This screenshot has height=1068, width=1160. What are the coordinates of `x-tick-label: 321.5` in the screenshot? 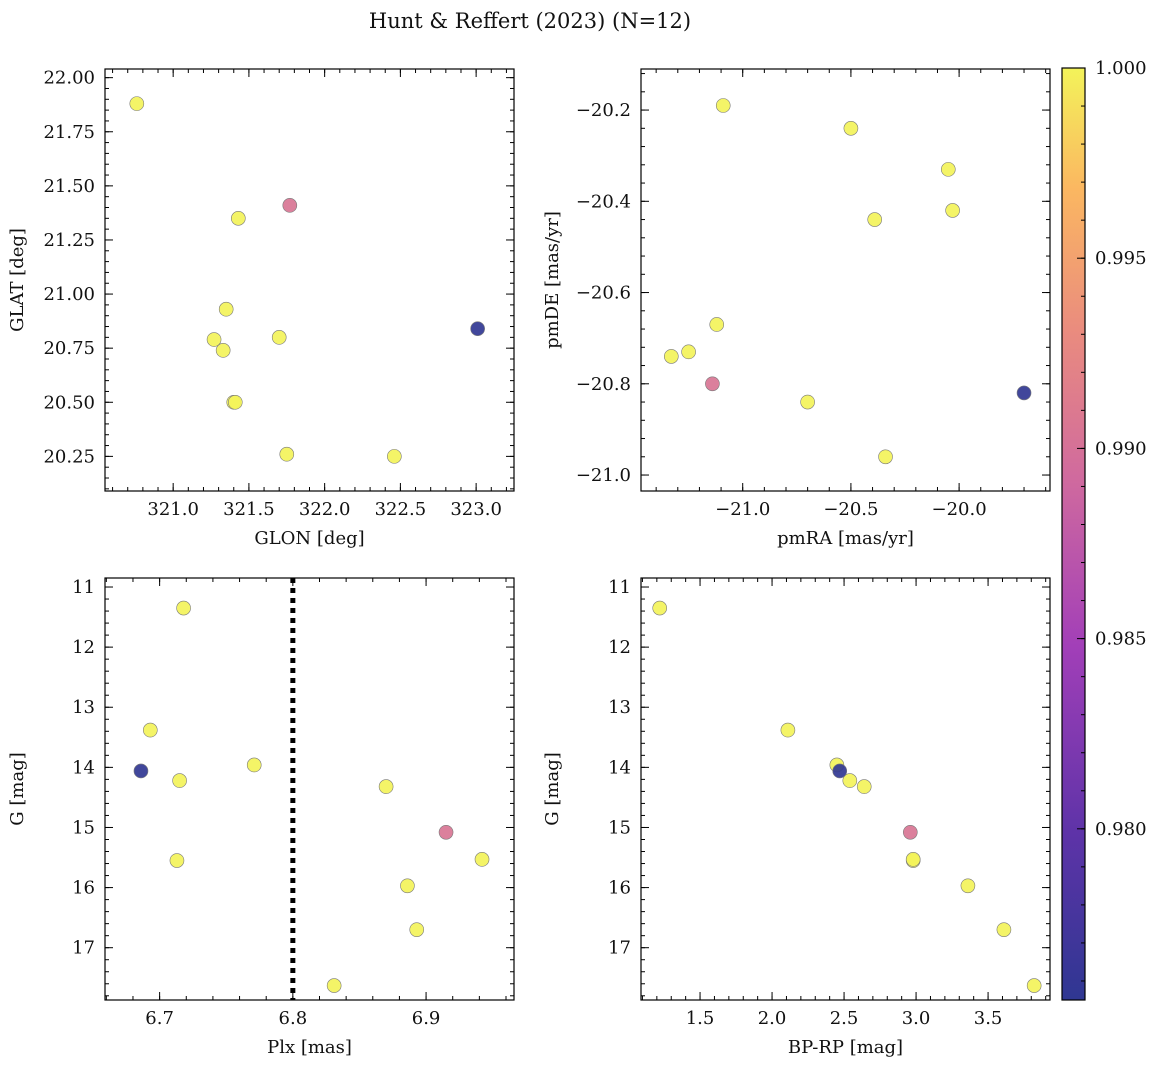 It's located at (249, 509).